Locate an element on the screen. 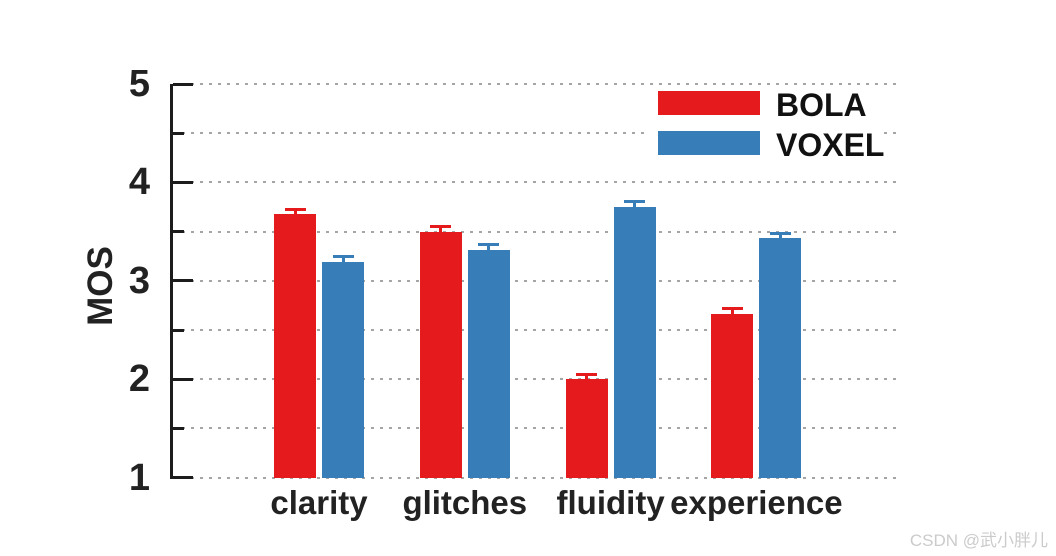 The width and height of the screenshot is (1056, 556). minor-tick-1.5 is located at coordinates (178, 428).